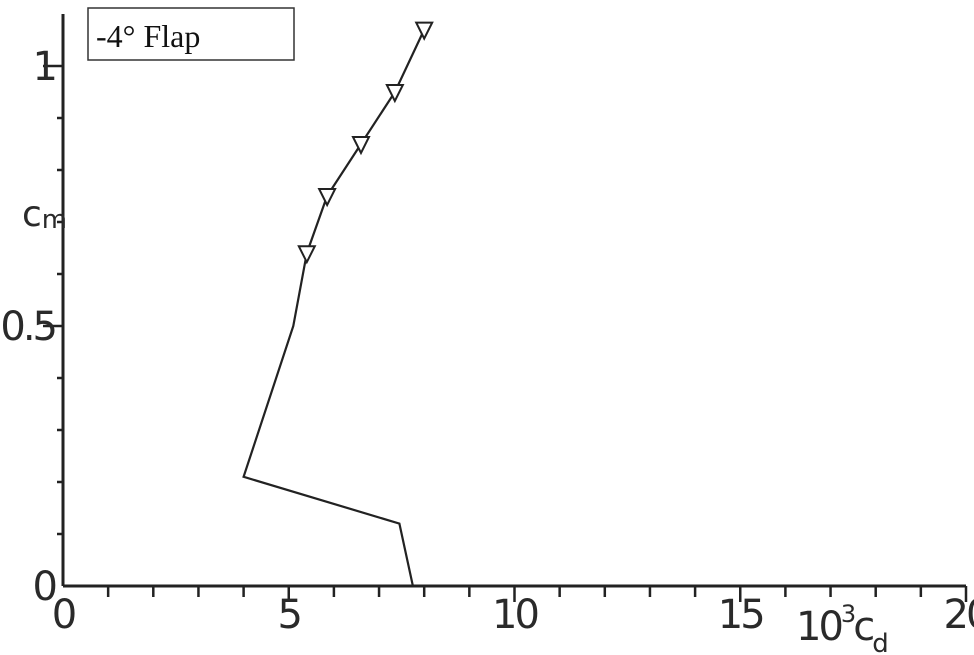 The image size is (974, 655). I want to click on y-tick-label: 0.5, so click(27, 327).